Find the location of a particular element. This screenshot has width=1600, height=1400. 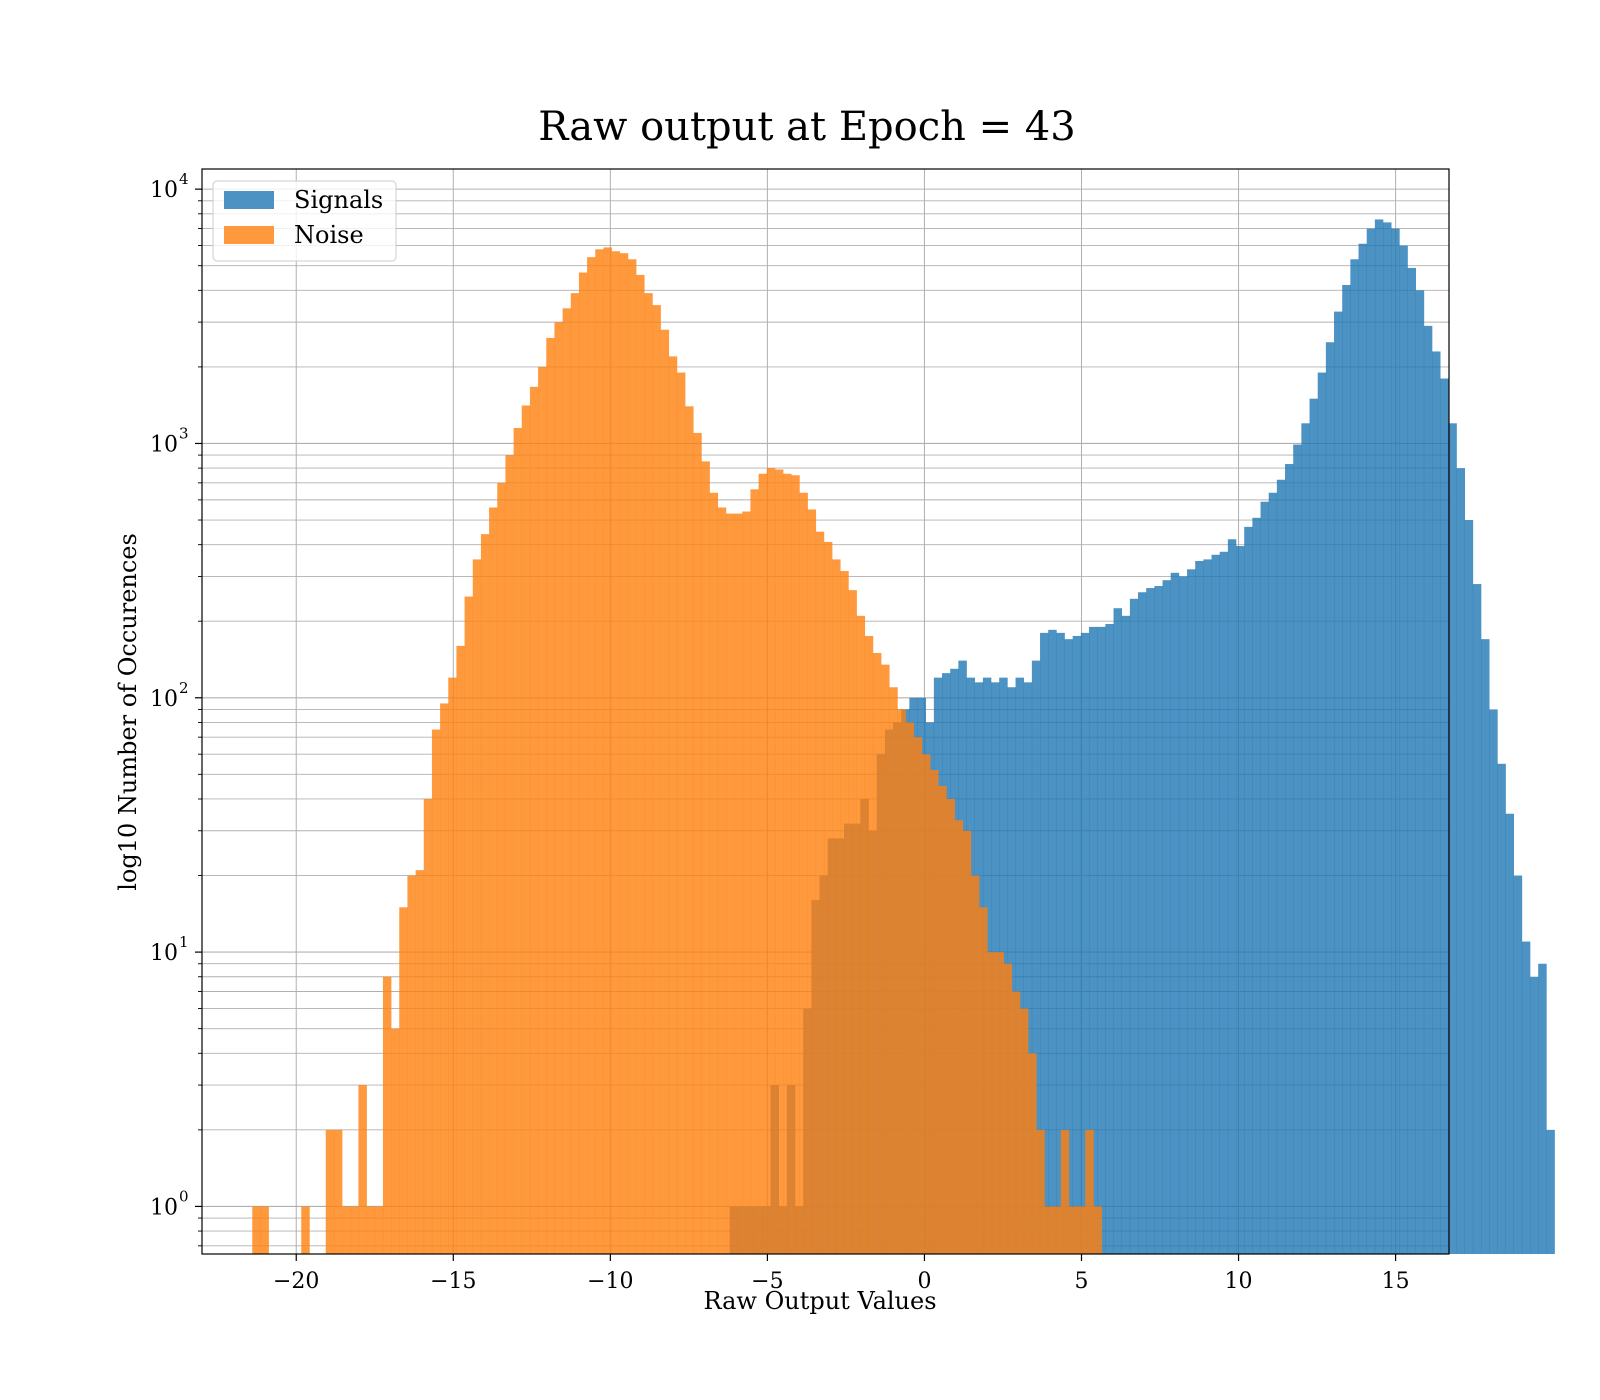

y-tick-exponent: 1 is located at coordinates (184, 942).